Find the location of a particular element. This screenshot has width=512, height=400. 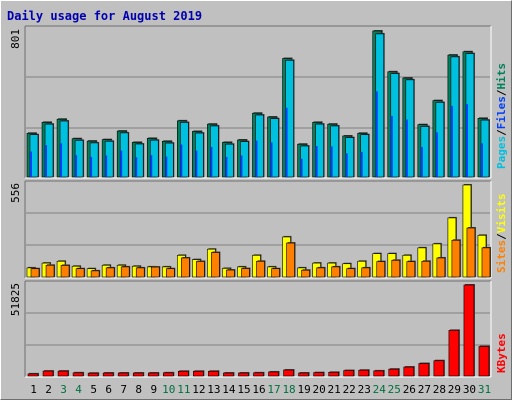

x-tick-label: 14 is located at coordinates (229, 389).